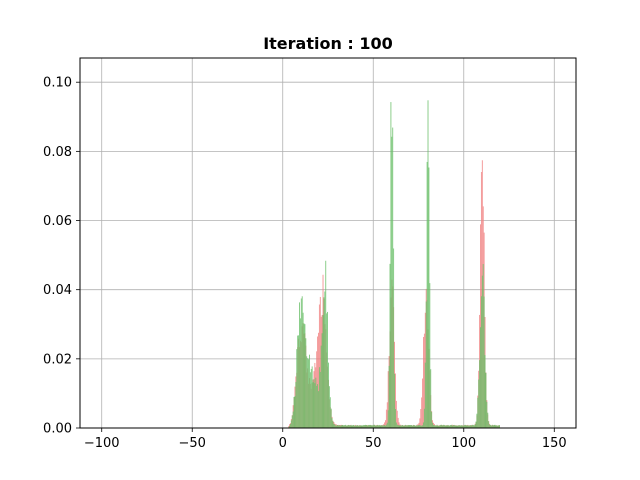 Image resolution: width=640 pixels, height=480 pixels. What do you see at coordinates (57, 221) in the screenshot?
I see `y-tick-label: 0.06` at bounding box center [57, 221].